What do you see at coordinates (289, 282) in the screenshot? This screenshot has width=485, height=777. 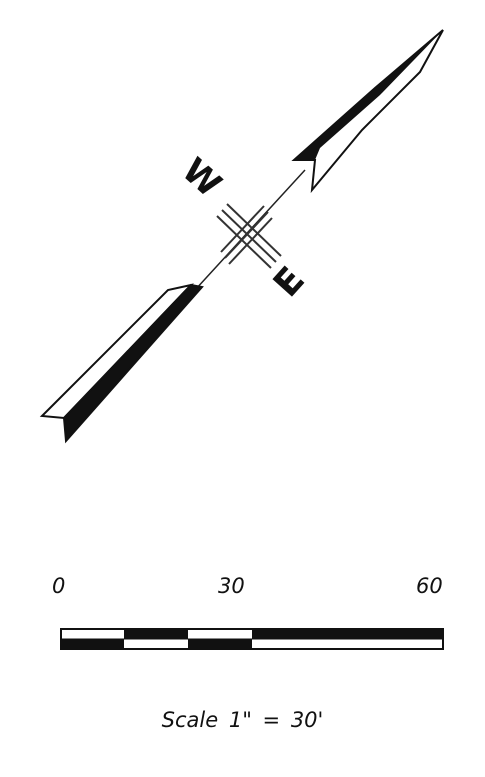 I see `east-label: E` at bounding box center [289, 282].